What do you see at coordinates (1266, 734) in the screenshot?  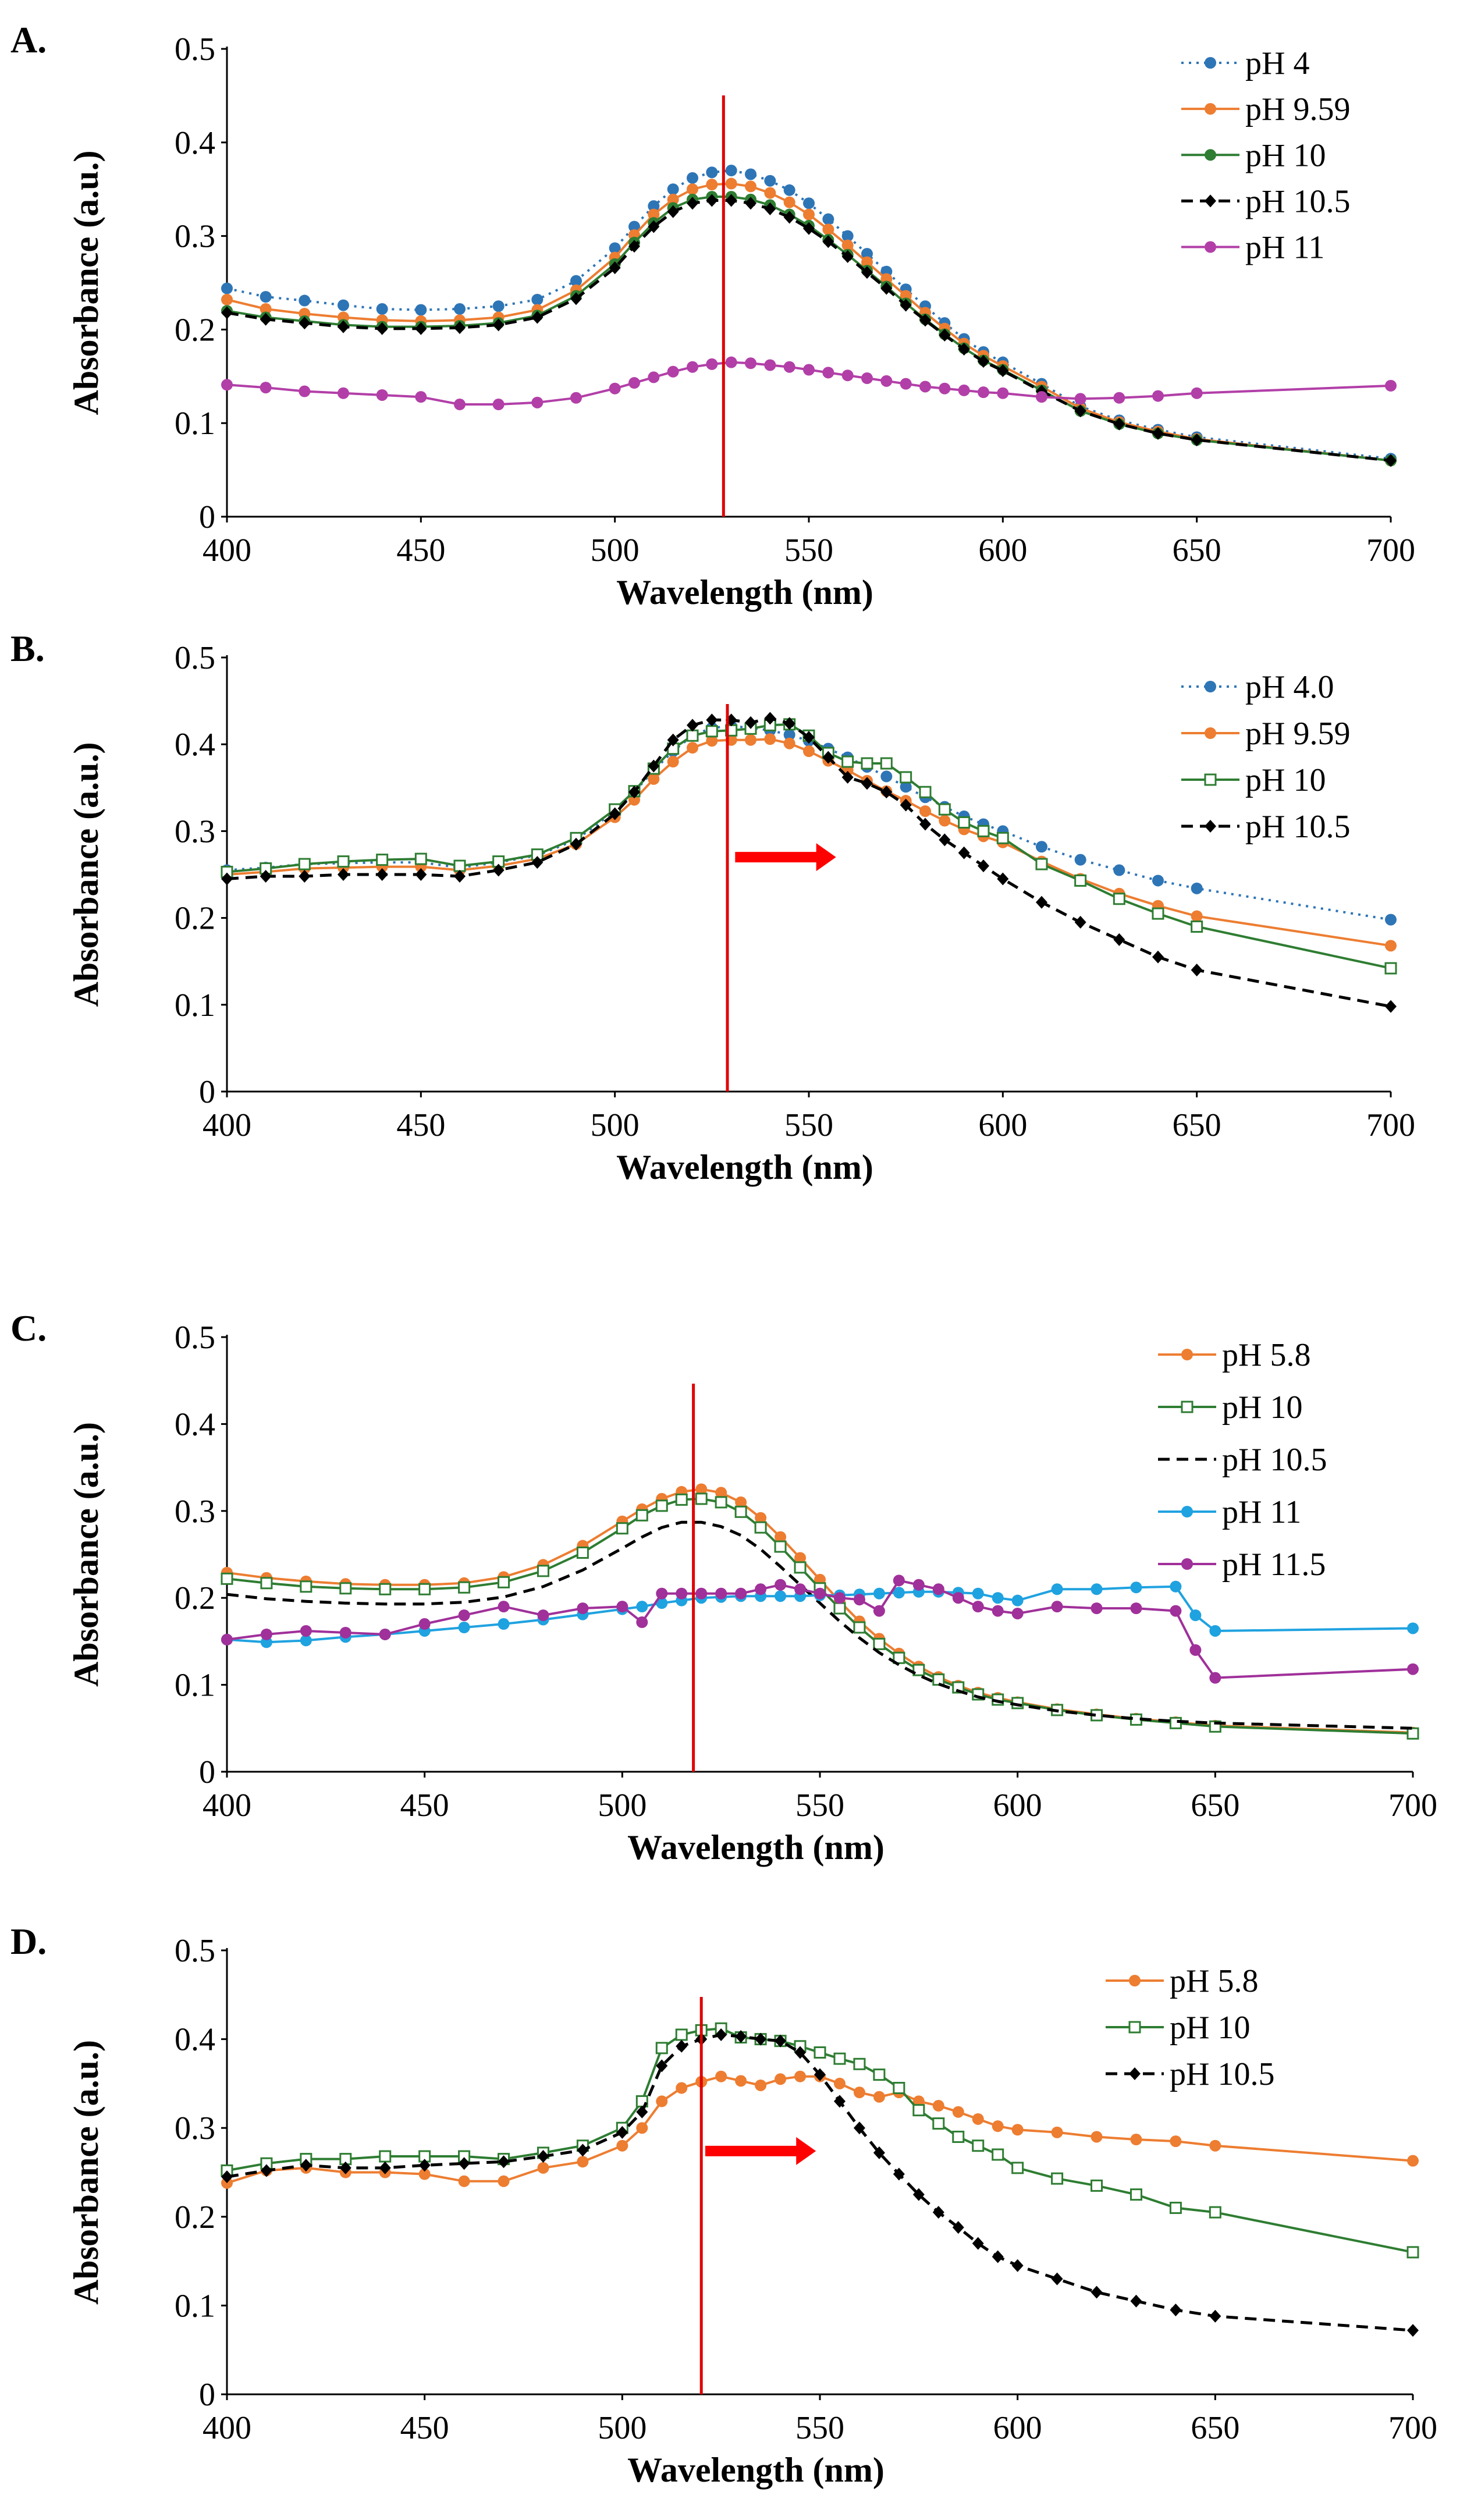 I see `legend-entry: pH 9.59` at bounding box center [1266, 734].